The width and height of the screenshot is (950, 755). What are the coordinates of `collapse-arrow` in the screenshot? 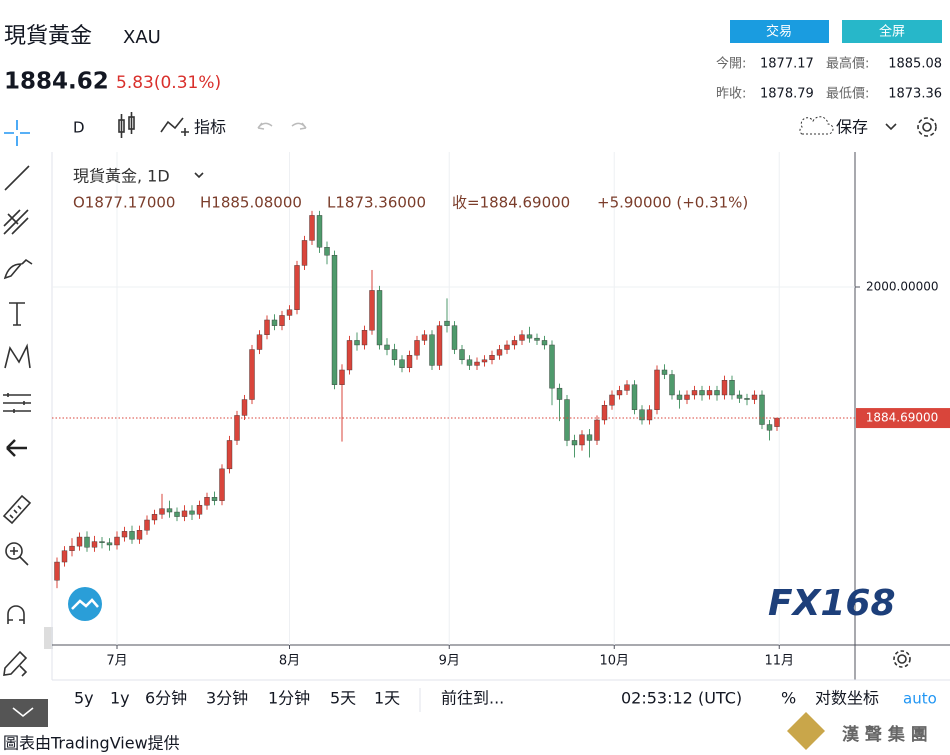 It's located at (23, 712).